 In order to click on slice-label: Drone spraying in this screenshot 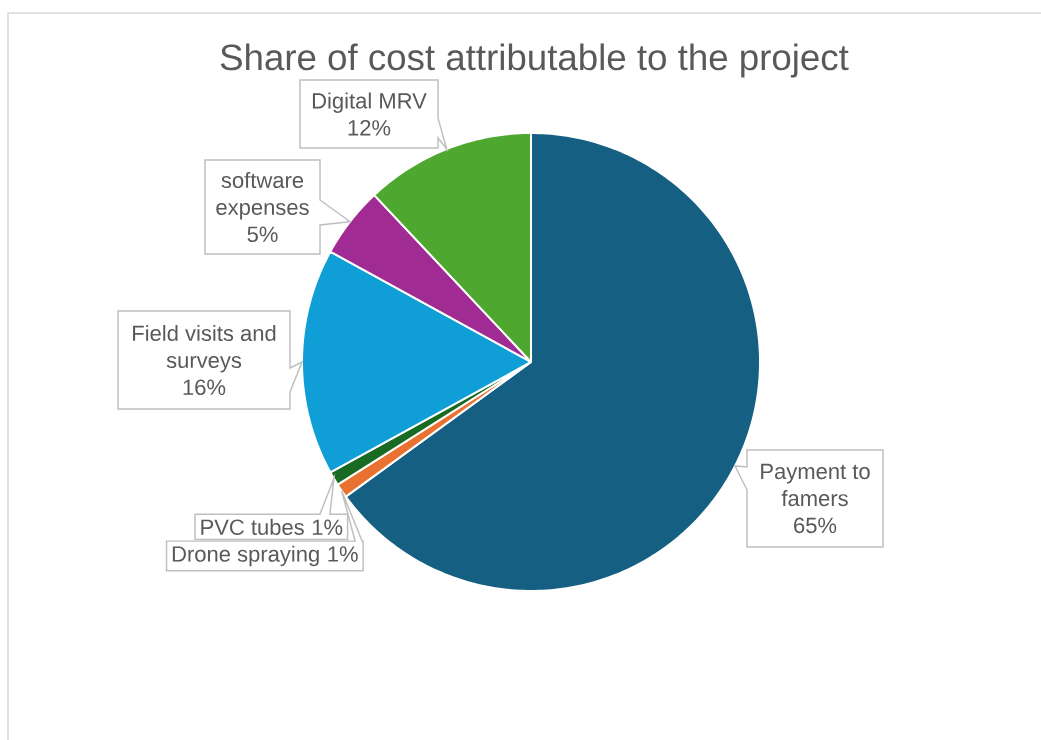, I will do `click(245, 556)`.